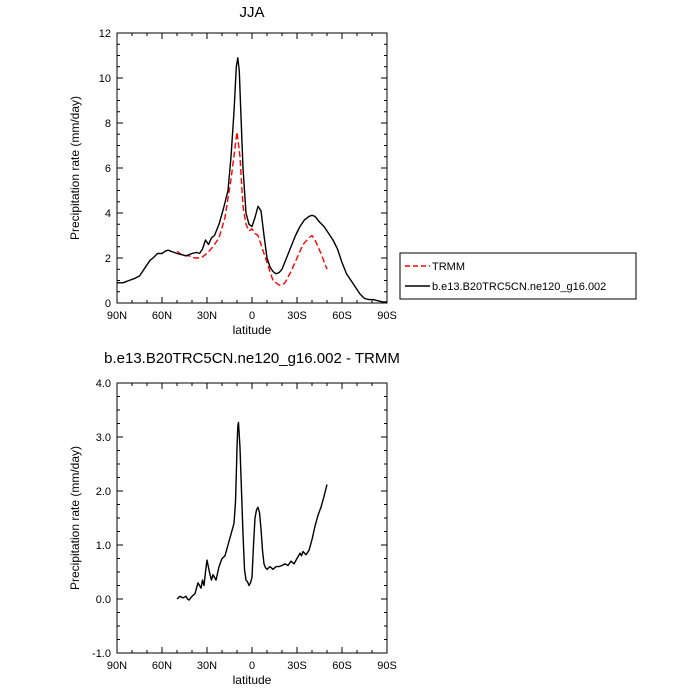 The height and width of the screenshot is (700, 700). I want to click on y-tick-label: 0.0, so click(103, 600).